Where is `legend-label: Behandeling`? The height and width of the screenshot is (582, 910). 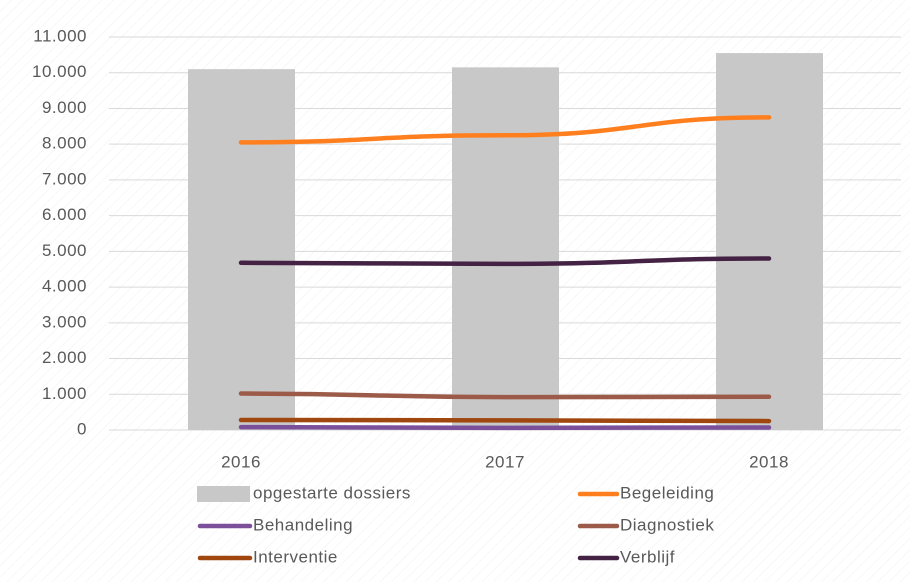 legend-label: Behandeling is located at coordinates (303, 524).